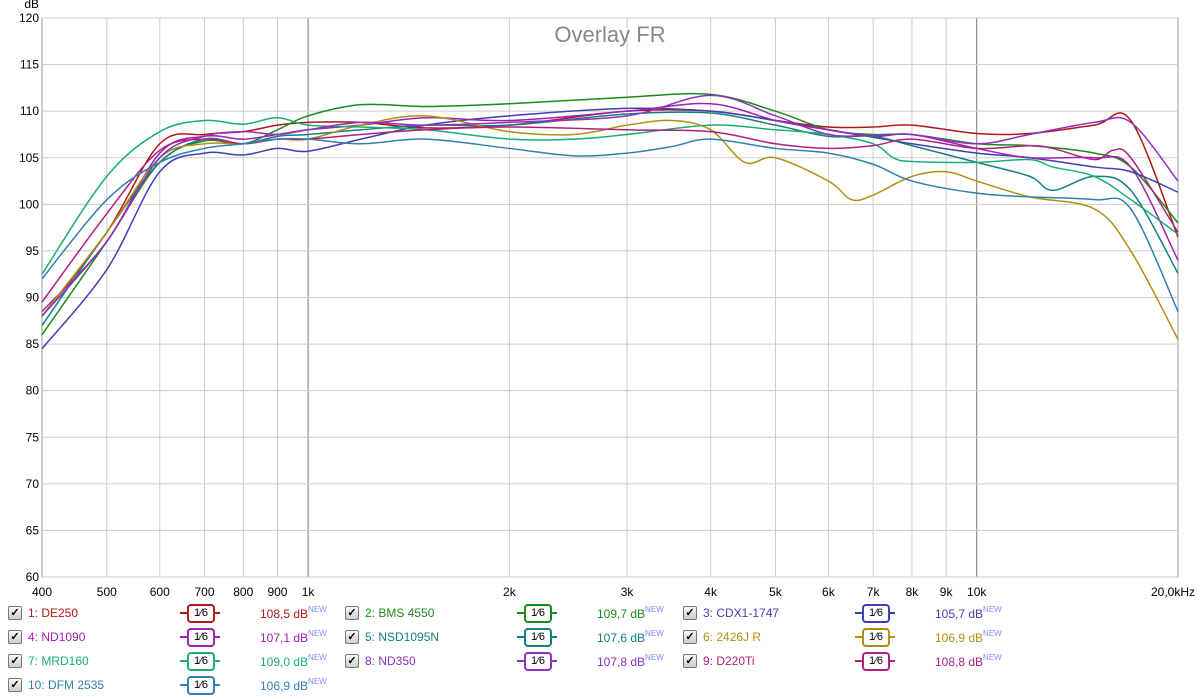 This screenshot has height=700, width=1200. What do you see at coordinates (33, 298) in the screenshot?
I see `y-tick-label: 90` at bounding box center [33, 298].